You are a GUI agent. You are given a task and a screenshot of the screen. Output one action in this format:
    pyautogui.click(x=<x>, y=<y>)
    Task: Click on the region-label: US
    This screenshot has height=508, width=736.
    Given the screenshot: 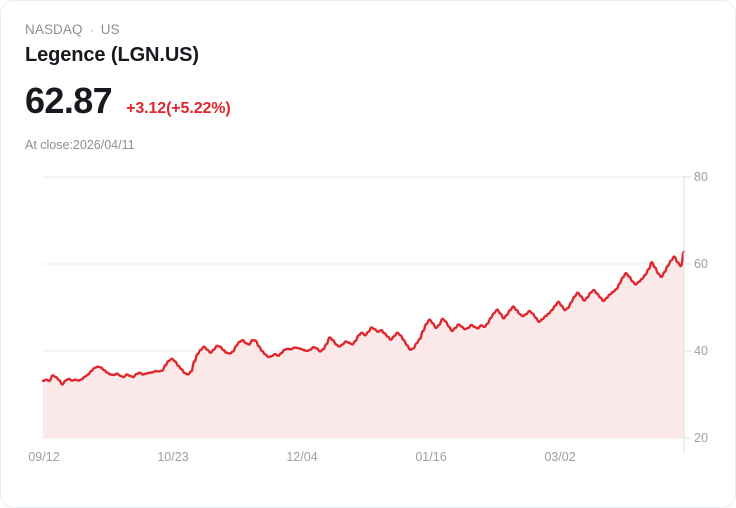 What is the action you would take?
    pyautogui.click(x=110, y=29)
    